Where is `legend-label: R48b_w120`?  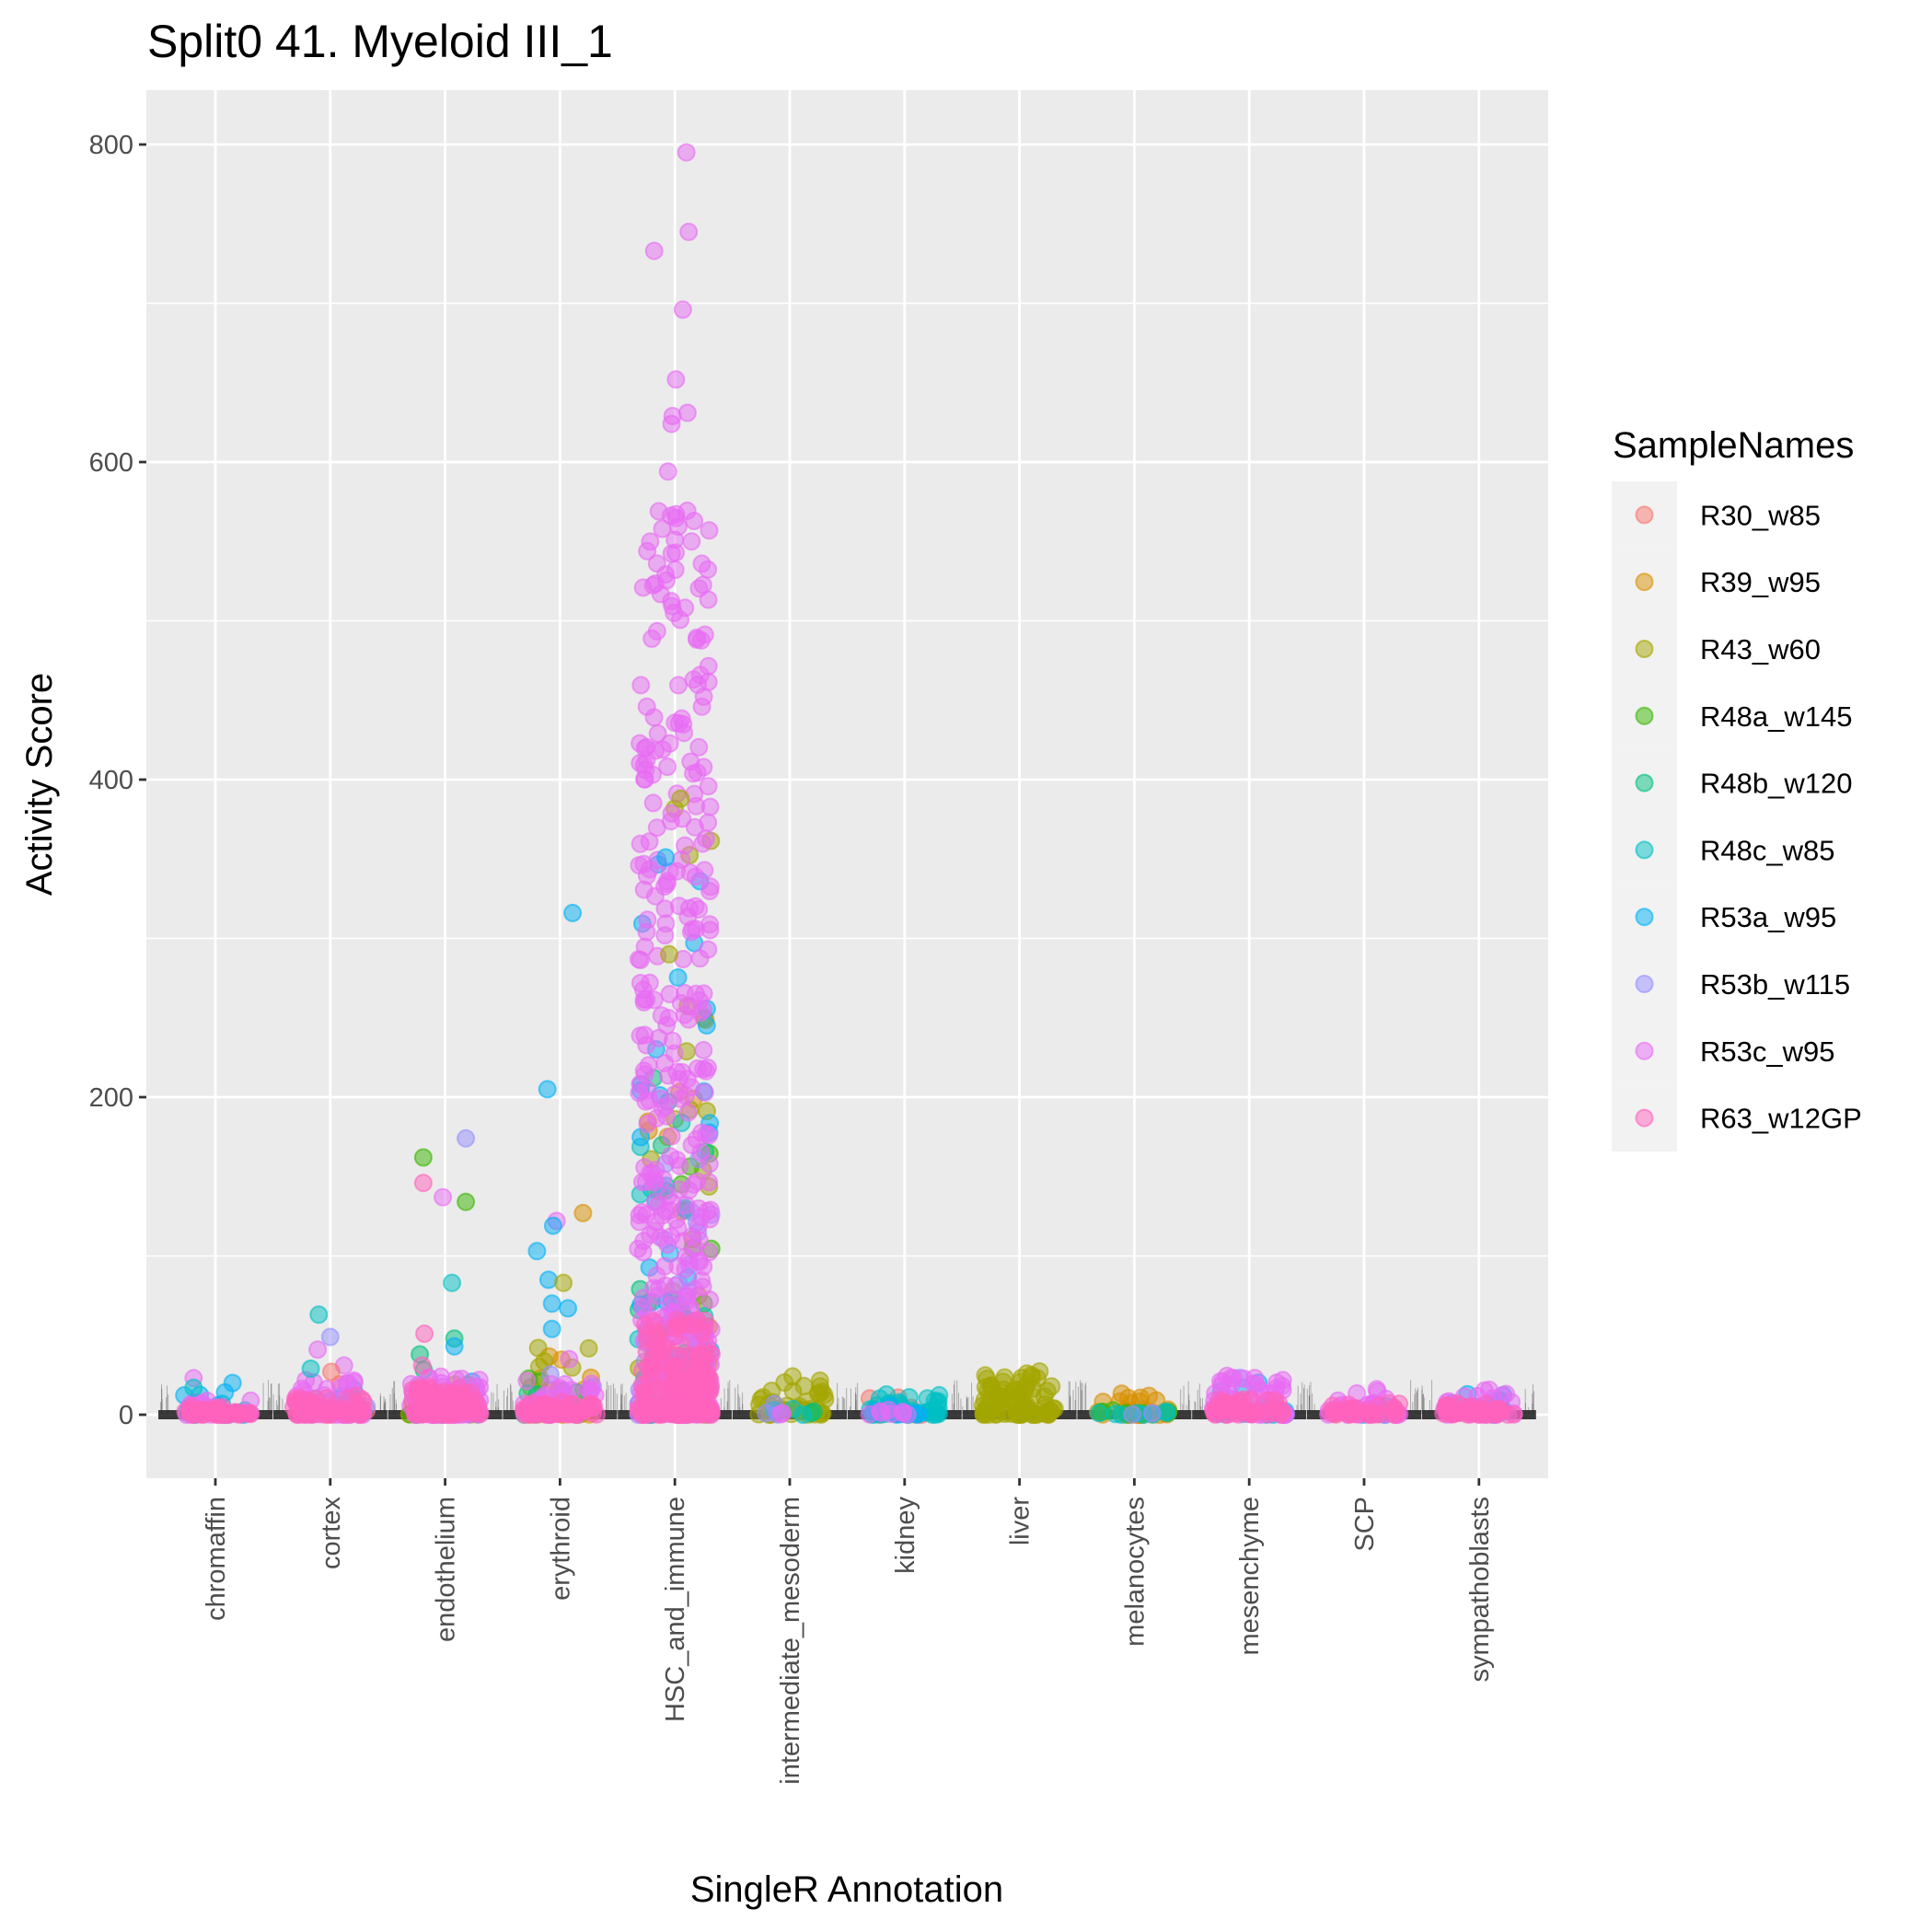 legend-label: R48b_w120 is located at coordinates (1776, 784).